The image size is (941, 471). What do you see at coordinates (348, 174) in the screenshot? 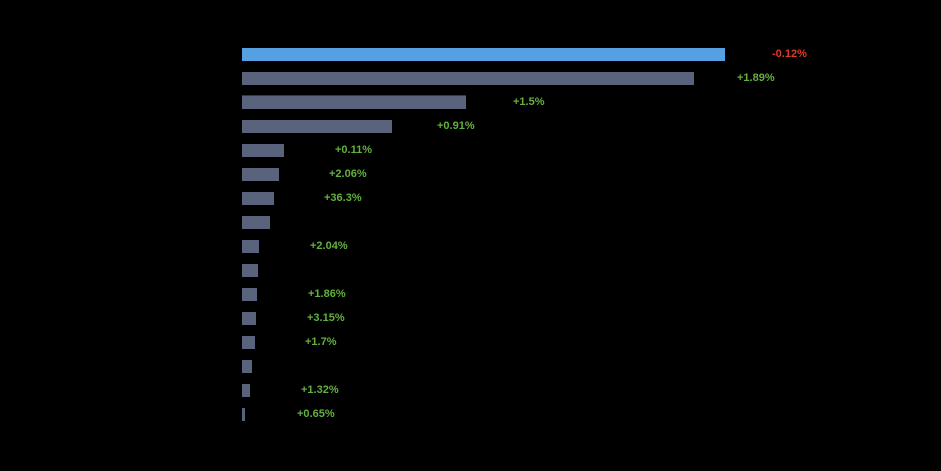
I see `bar-value-label-6: +2.06%` at bounding box center [348, 174].